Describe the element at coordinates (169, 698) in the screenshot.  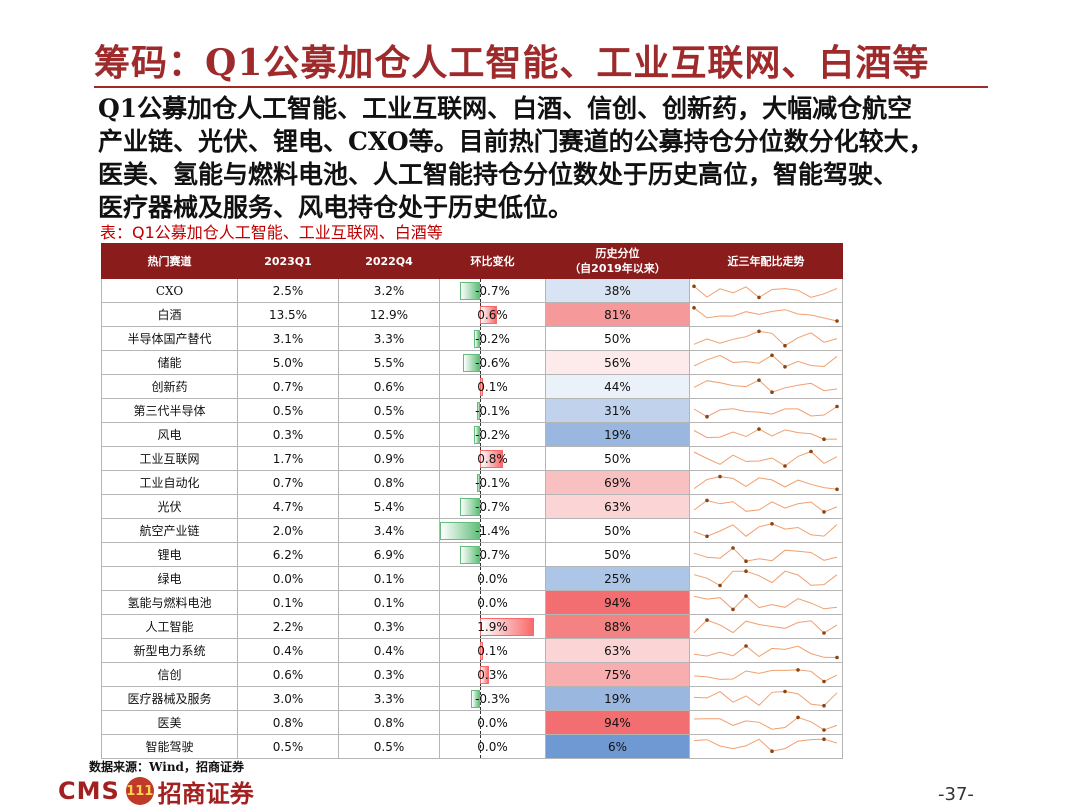
I see `sector-name-cell: 医疗器械及服务` at that location.